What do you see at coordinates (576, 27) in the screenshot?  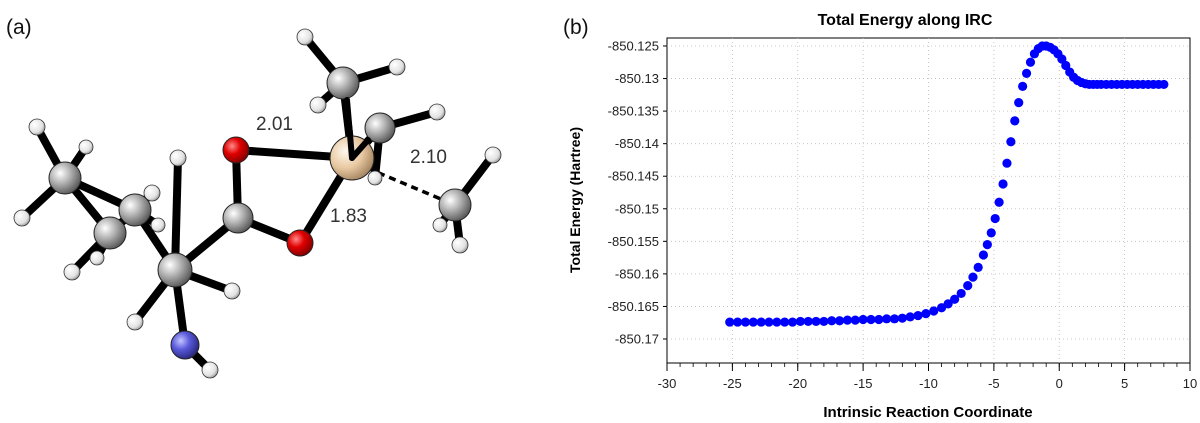 I see `panel-b-label: (b)` at bounding box center [576, 27].